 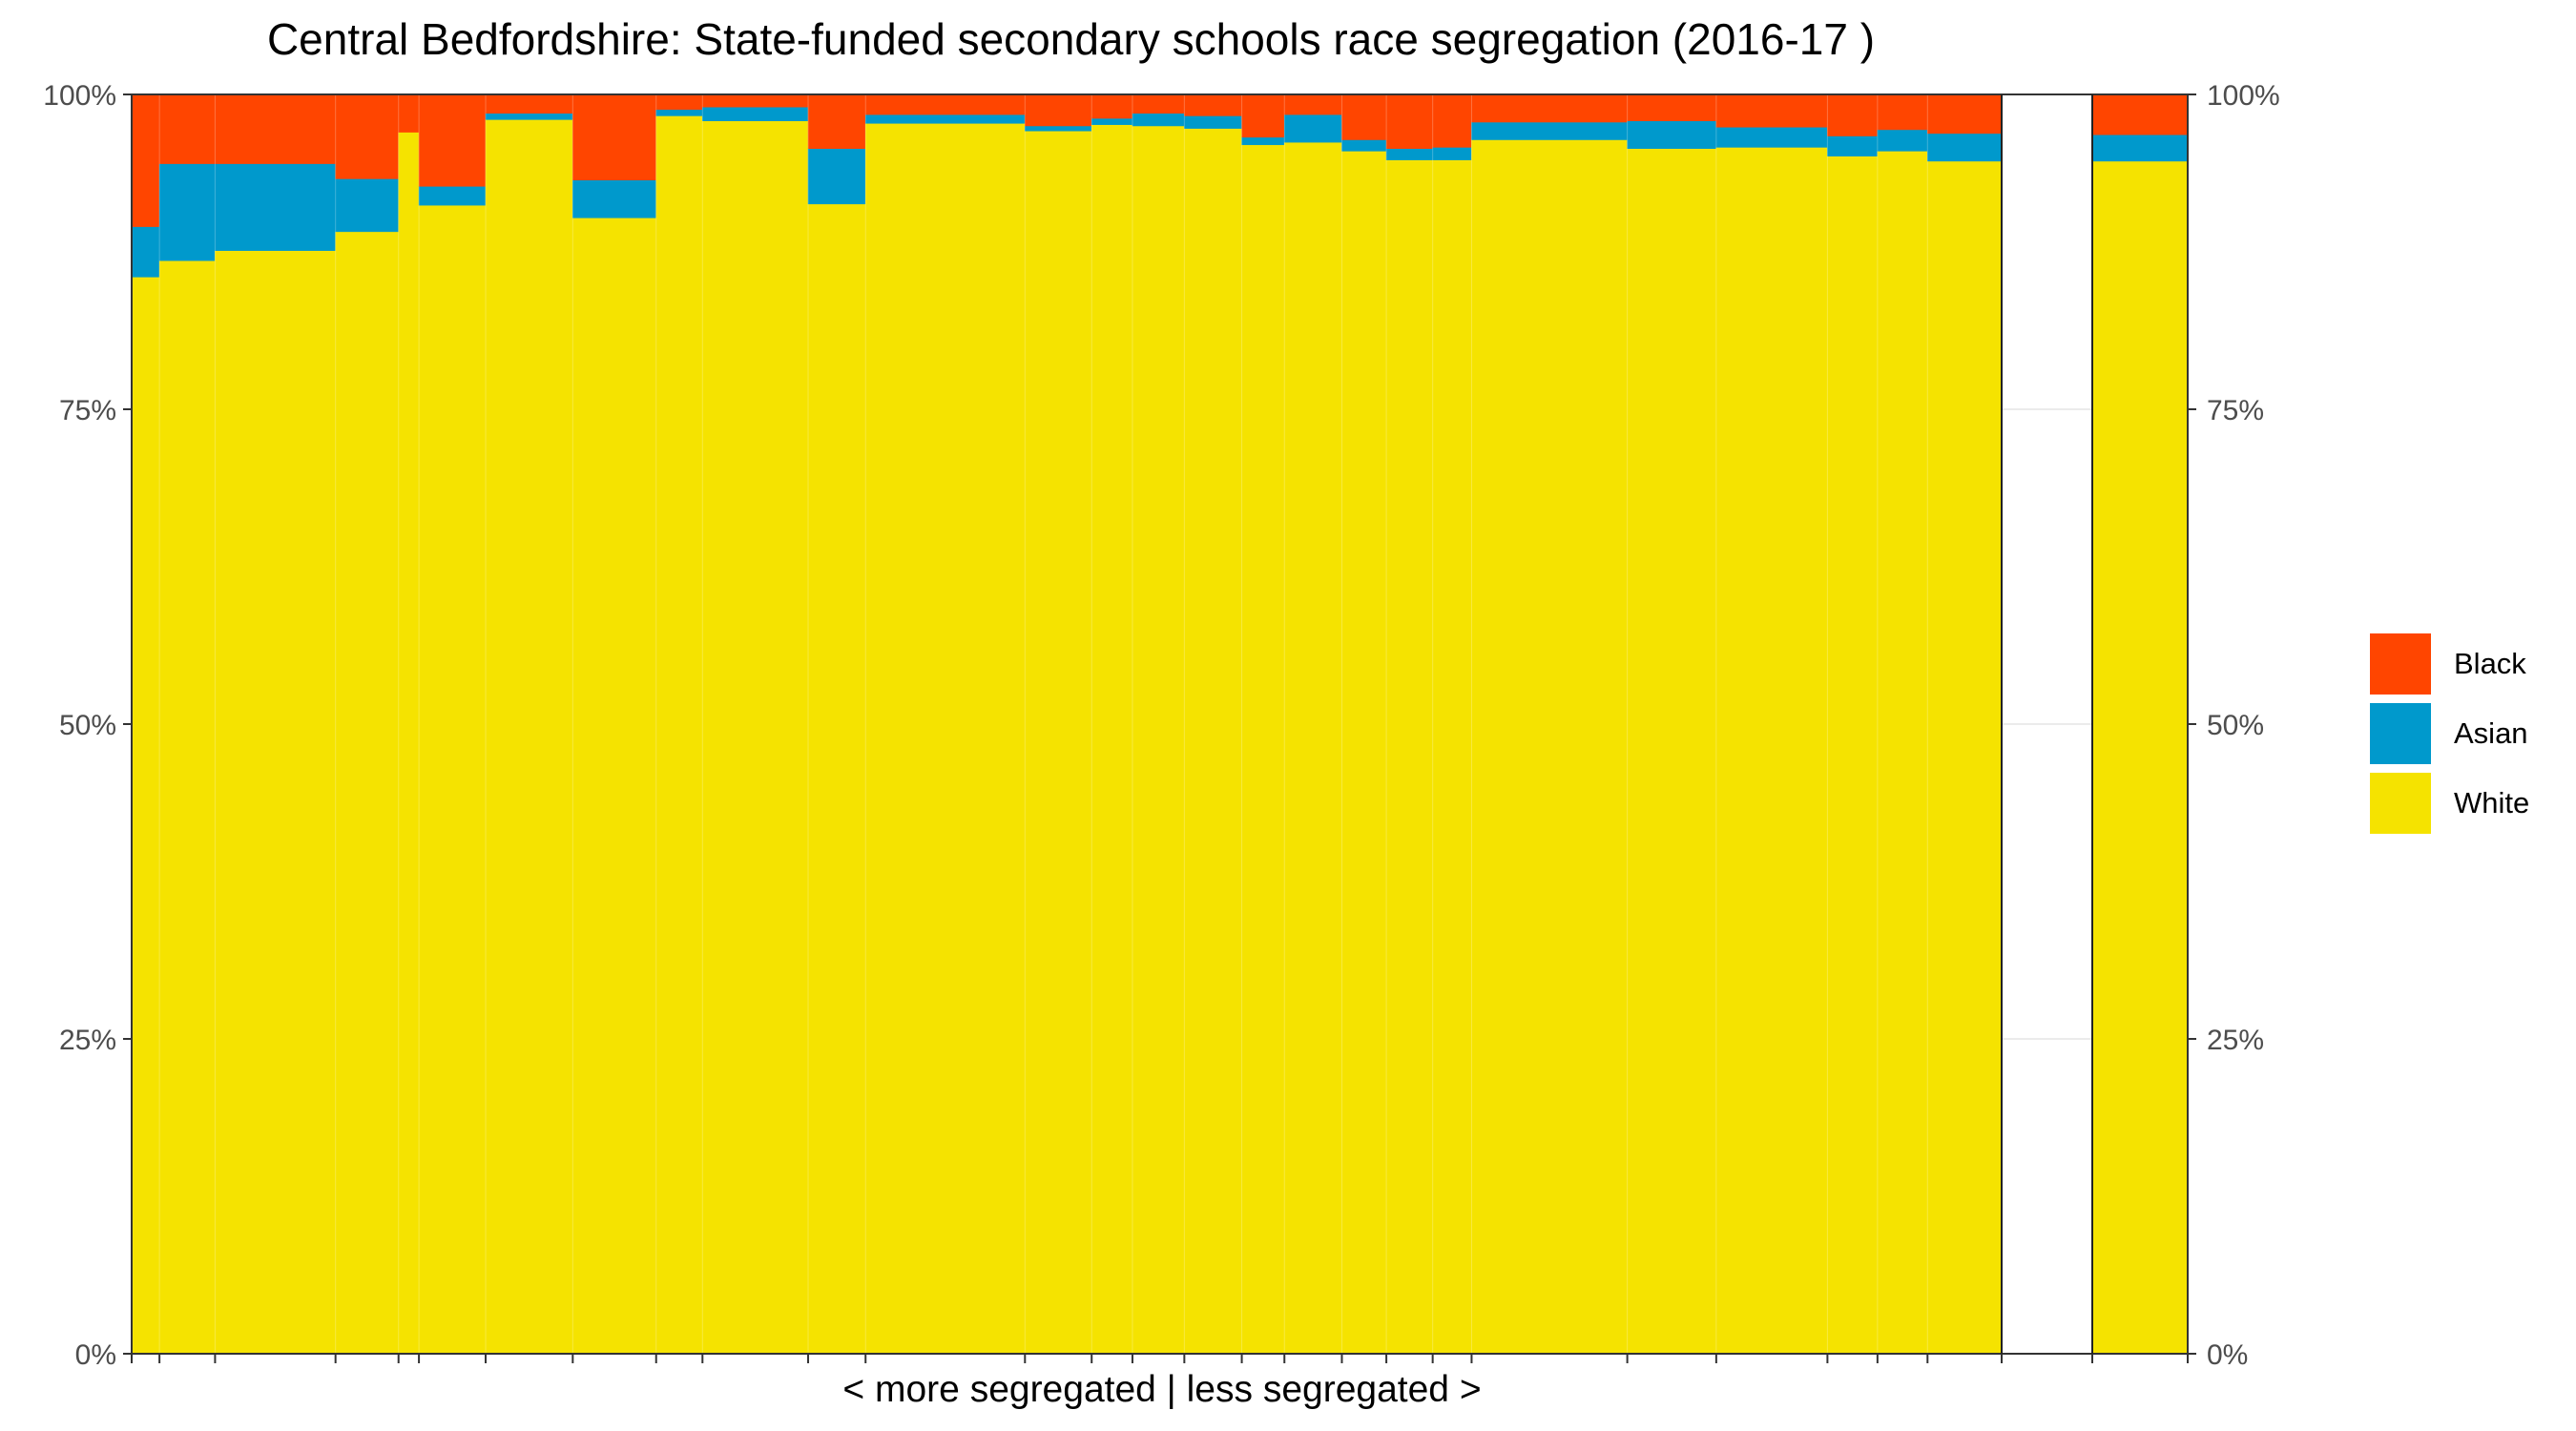 What do you see at coordinates (87, 725) in the screenshot?
I see `y-tick-label-left: 50%` at bounding box center [87, 725].